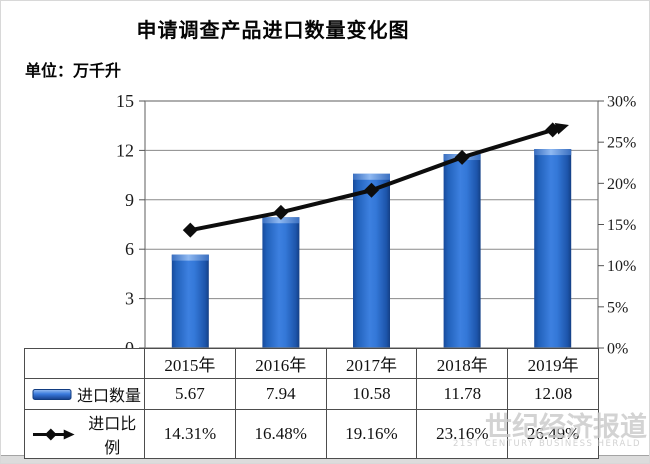  Describe the element at coordinates (129, 200) in the screenshot. I see `left-axis-tick: 9` at that location.